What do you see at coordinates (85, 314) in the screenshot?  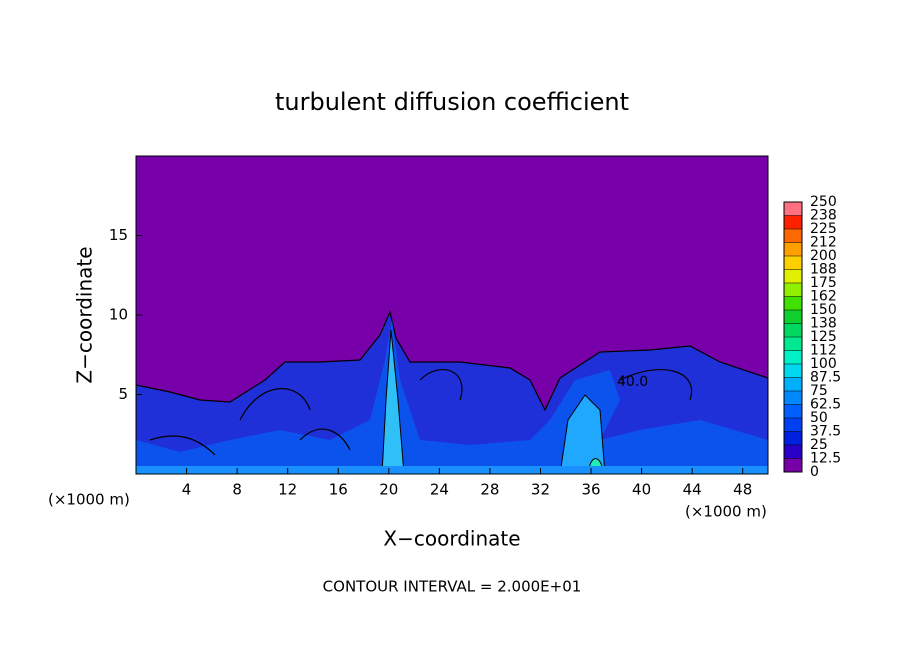 I see `y-axis-label: Z−coordinate` at bounding box center [85, 314].